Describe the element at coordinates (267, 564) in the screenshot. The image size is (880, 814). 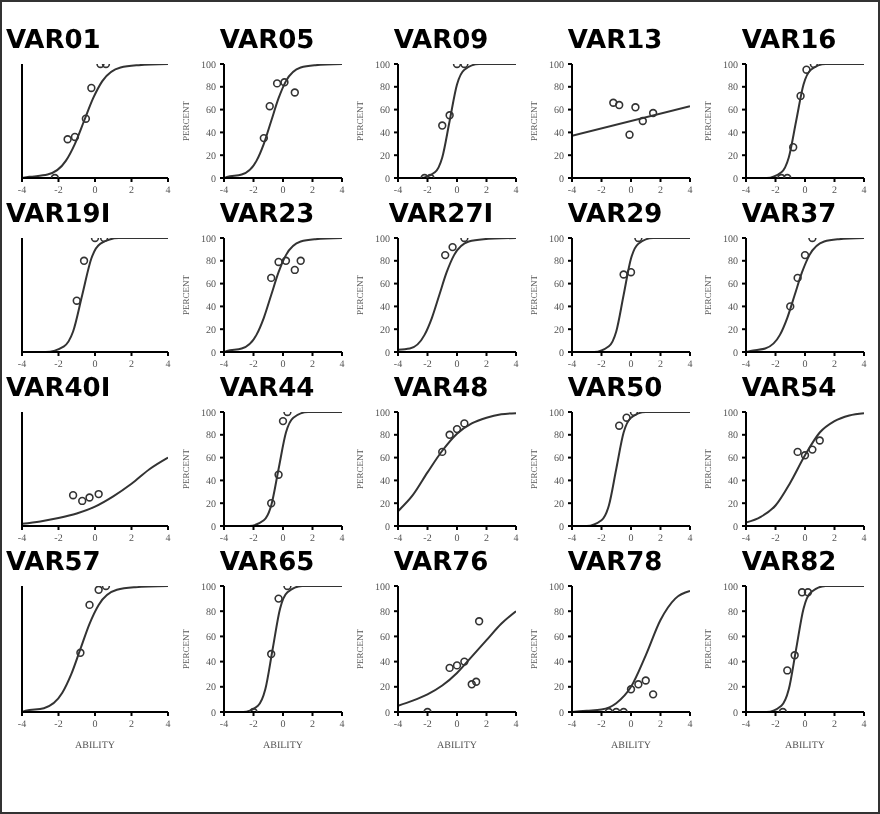
I see `chart-title: VAR65` at that location.